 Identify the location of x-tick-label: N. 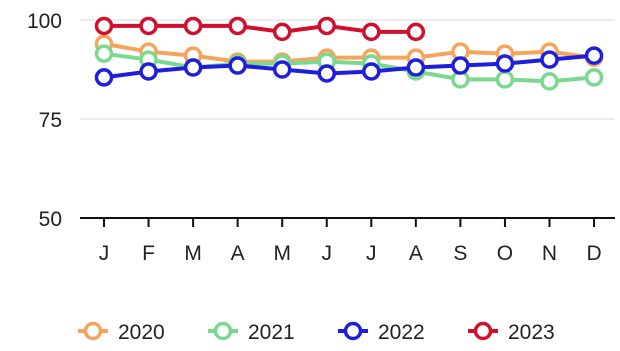
(549, 253).